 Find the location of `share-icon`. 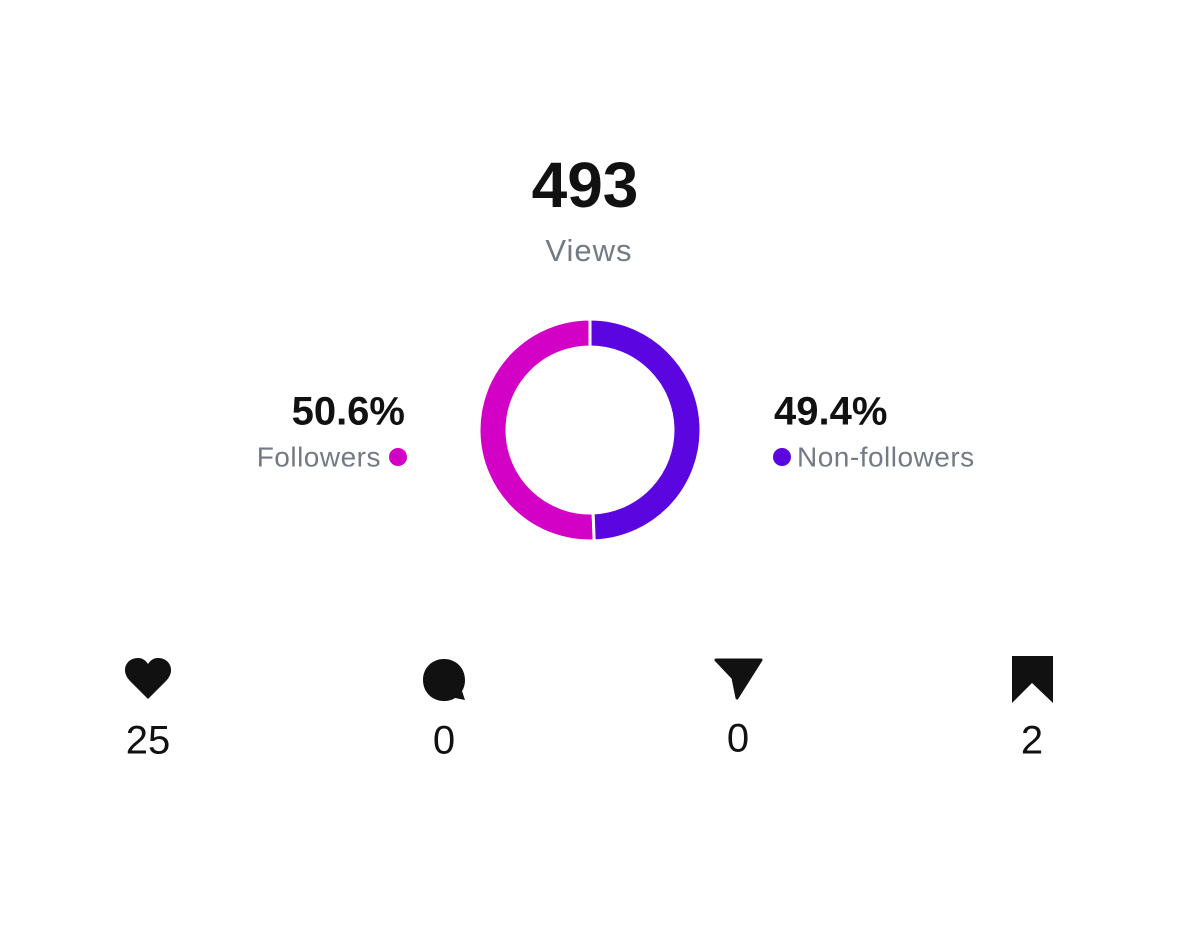

share-icon is located at coordinates (738, 679).